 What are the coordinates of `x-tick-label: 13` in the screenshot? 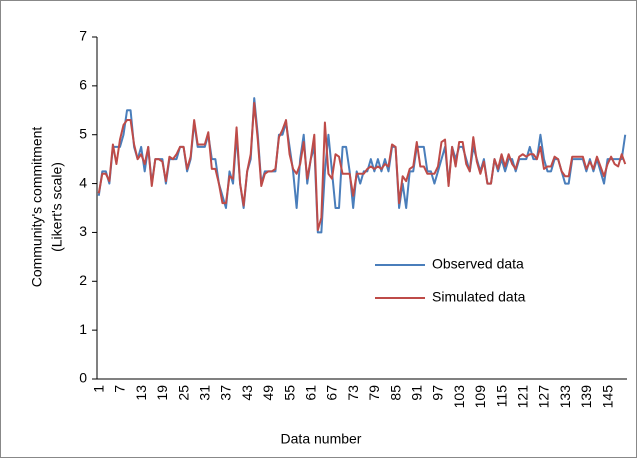 It's located at (141, 393).